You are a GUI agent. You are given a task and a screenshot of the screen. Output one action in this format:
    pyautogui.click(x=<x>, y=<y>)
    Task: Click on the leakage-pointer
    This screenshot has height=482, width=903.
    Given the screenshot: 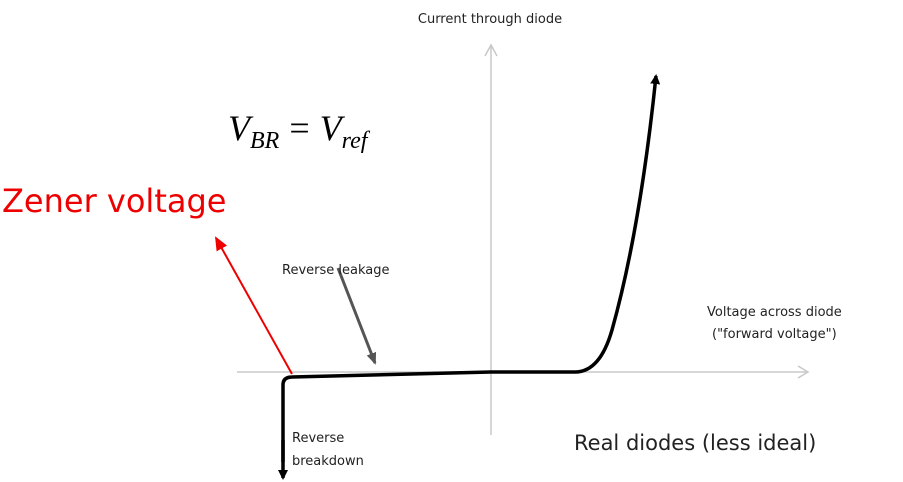 What is the action you would take?
    pyautogui.click(x=356, y=316)
    